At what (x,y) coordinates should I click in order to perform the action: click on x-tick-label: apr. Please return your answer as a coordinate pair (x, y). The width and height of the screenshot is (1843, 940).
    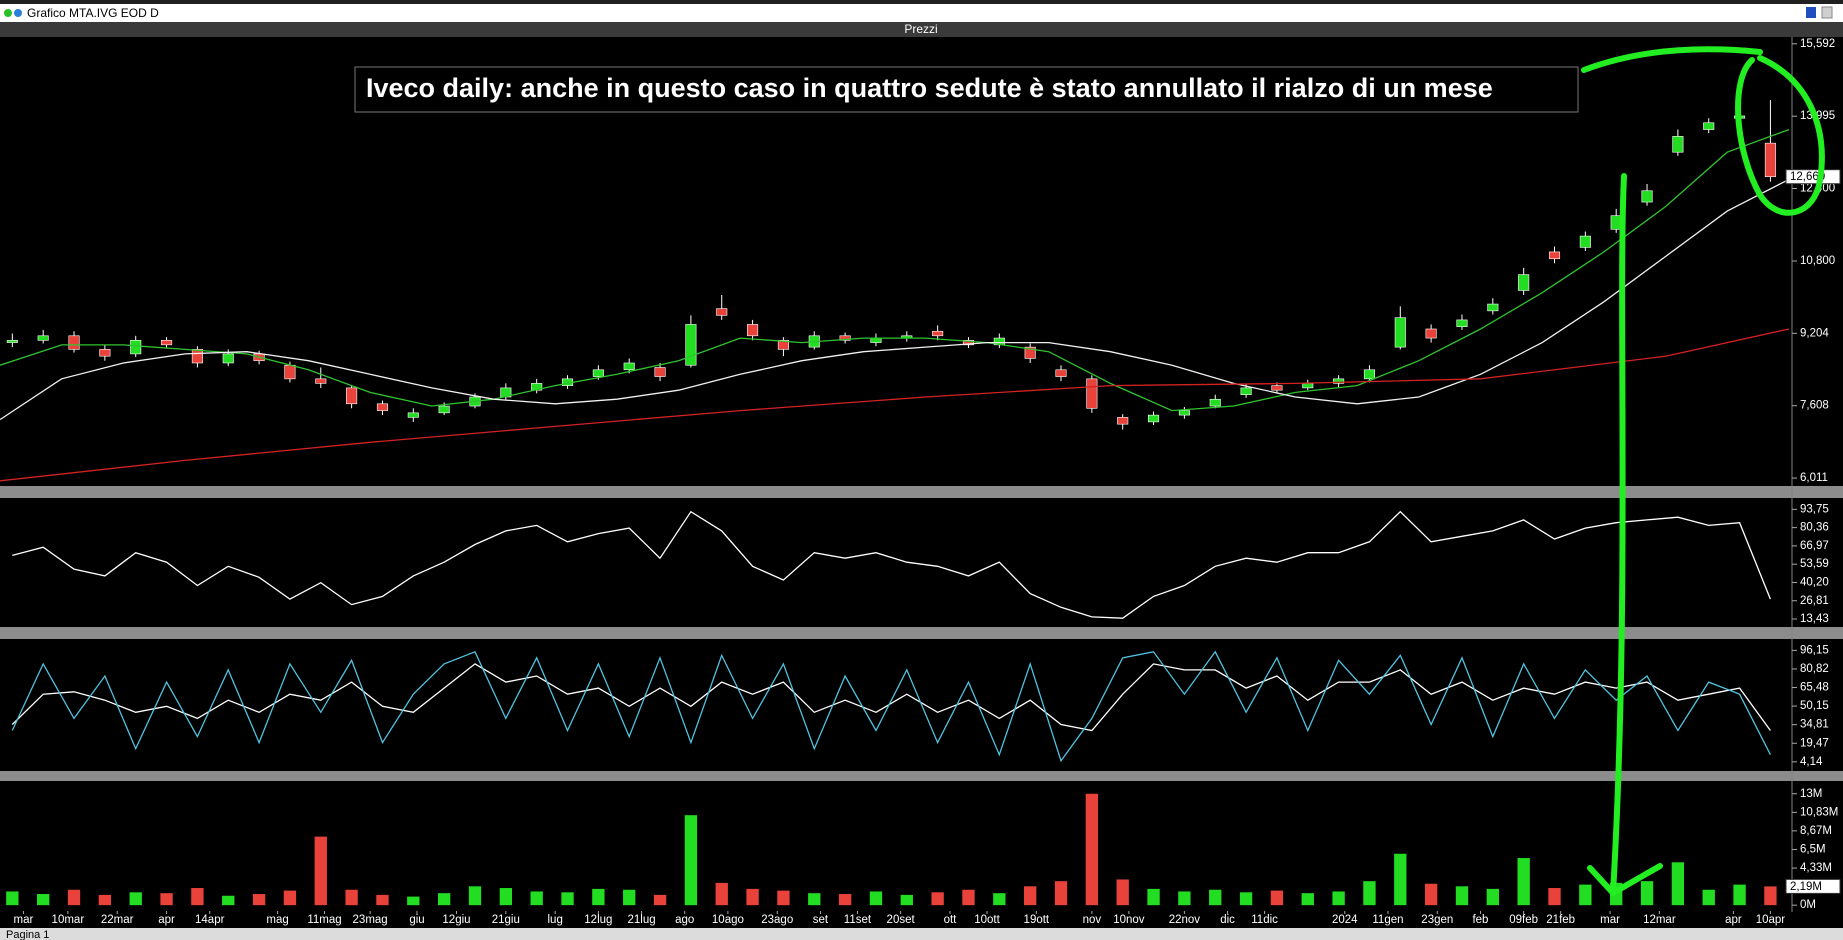
    Looking at the image, I should click on (166, 920).